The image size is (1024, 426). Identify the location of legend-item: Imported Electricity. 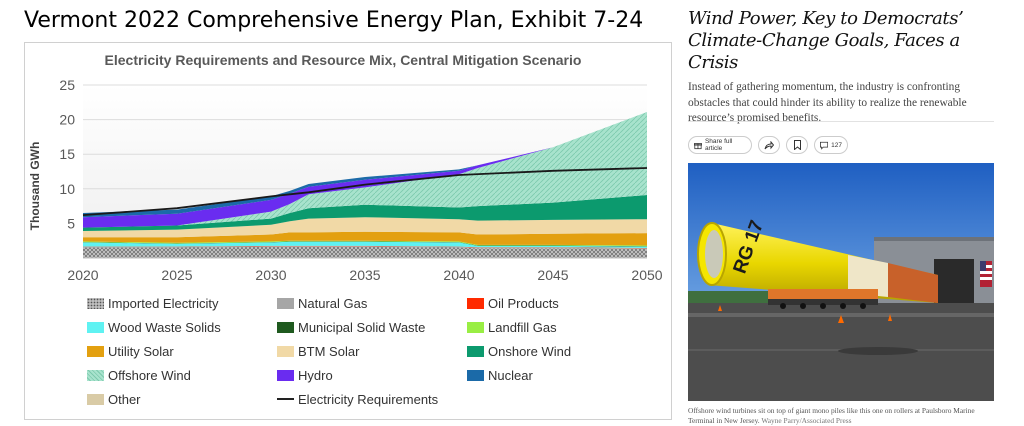
(153, 303).